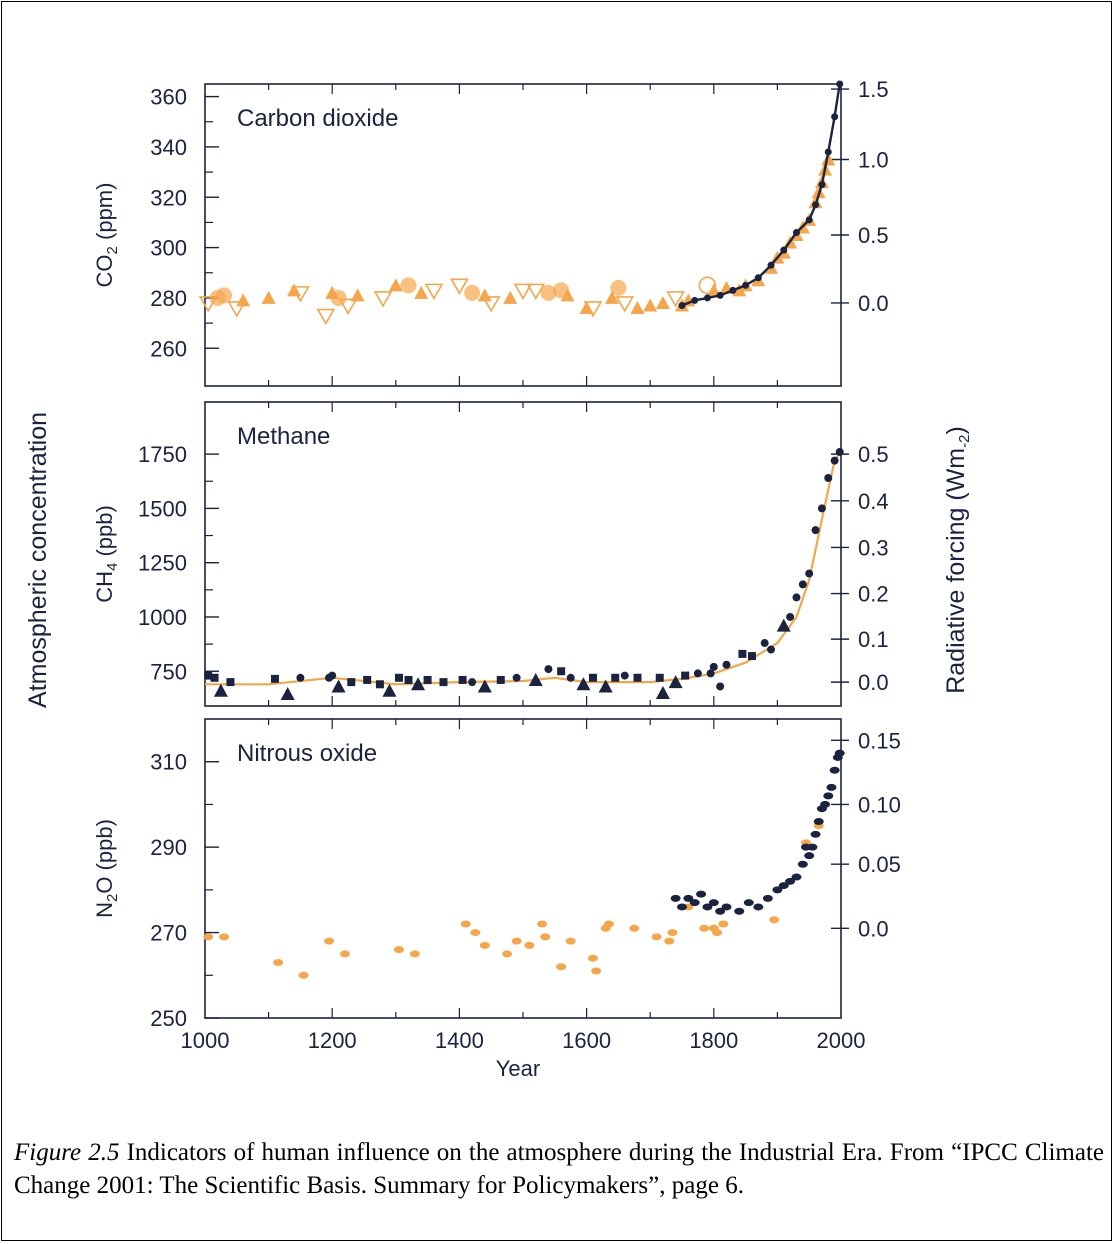 The width and height of the screenshot is (1115, 1244). I want to click on y-tick-label: 290, so click(168, 847).